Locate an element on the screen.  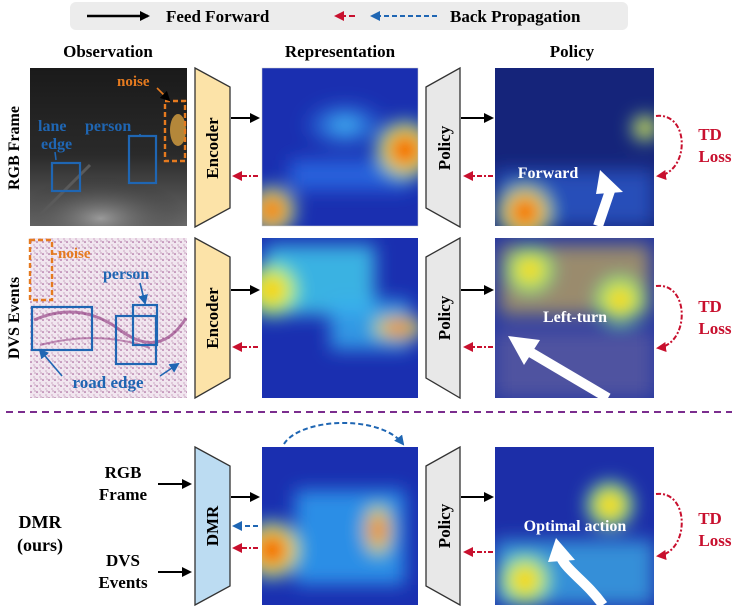
representation-loop-arrow is located at coordinates (344, 434).